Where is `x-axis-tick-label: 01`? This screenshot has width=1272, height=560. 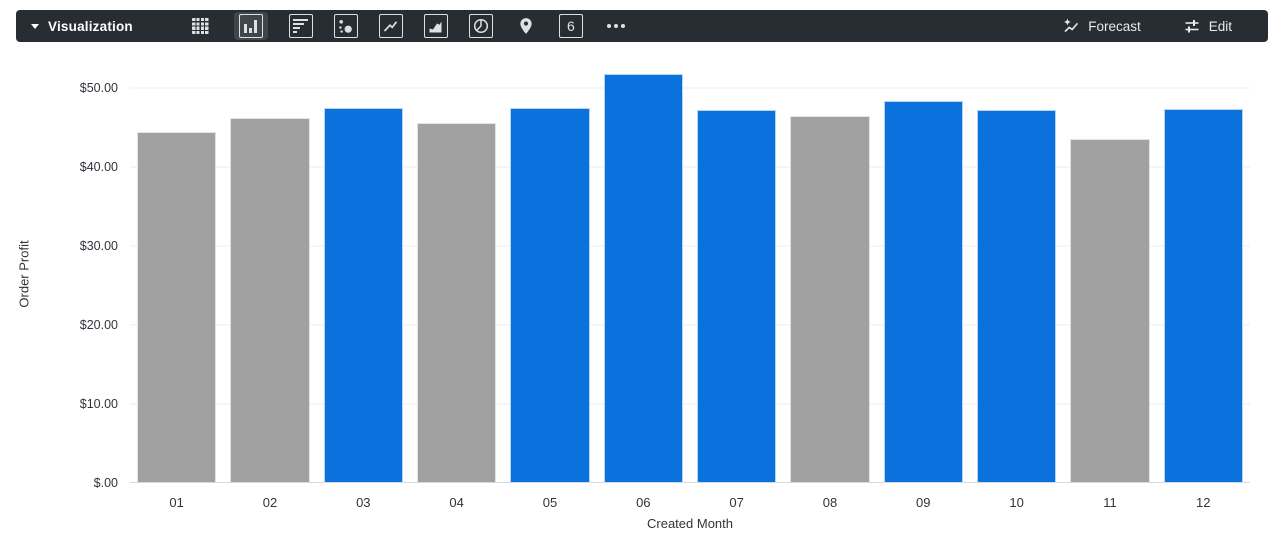 x-axis-tick-label: 01 is located at coordinates (176, 502).